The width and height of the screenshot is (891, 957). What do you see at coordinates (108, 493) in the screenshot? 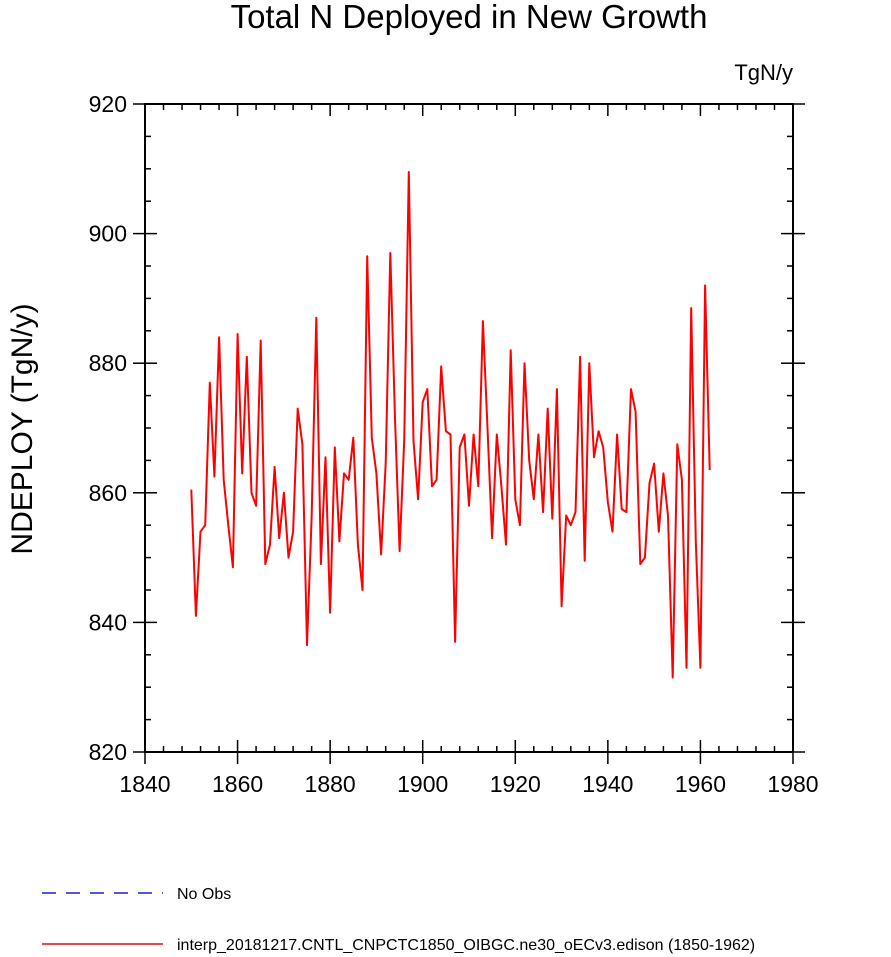
I see `y-tick-label: 860` at bounding box center [108, 493].